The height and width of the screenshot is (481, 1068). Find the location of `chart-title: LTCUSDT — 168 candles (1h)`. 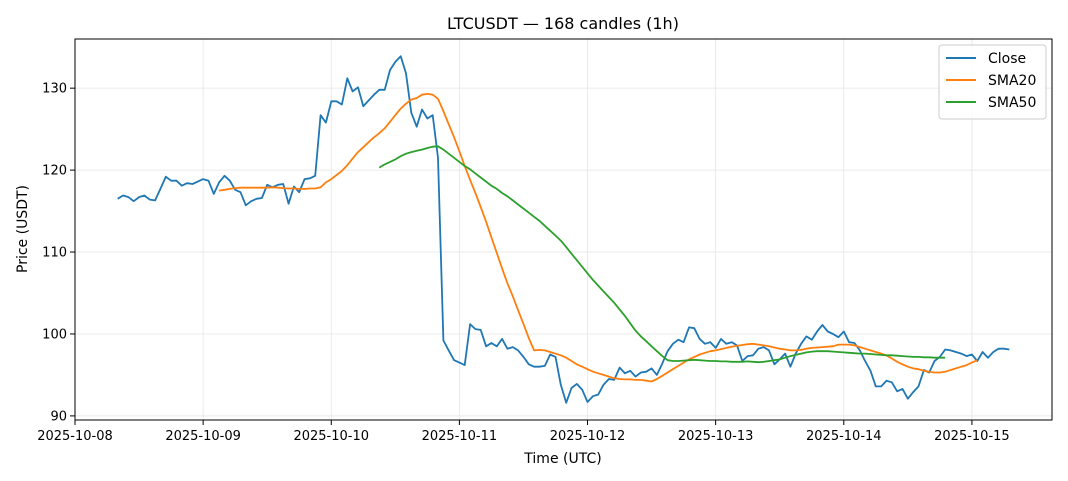

chart-title: LTCUSDT — 168 candles (1h) is located at coordinates (563, 23).